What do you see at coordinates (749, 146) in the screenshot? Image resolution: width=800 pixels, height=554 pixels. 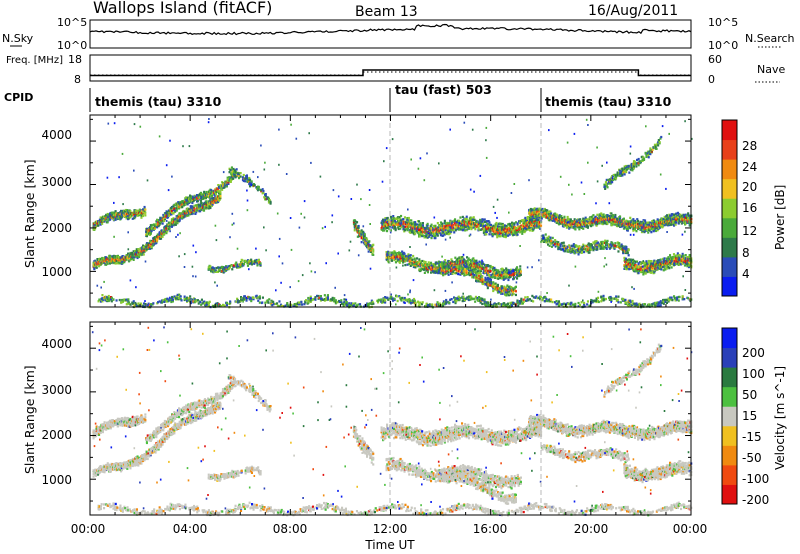 I see `power-cb-28: 28` at bounding box center [749, 146].